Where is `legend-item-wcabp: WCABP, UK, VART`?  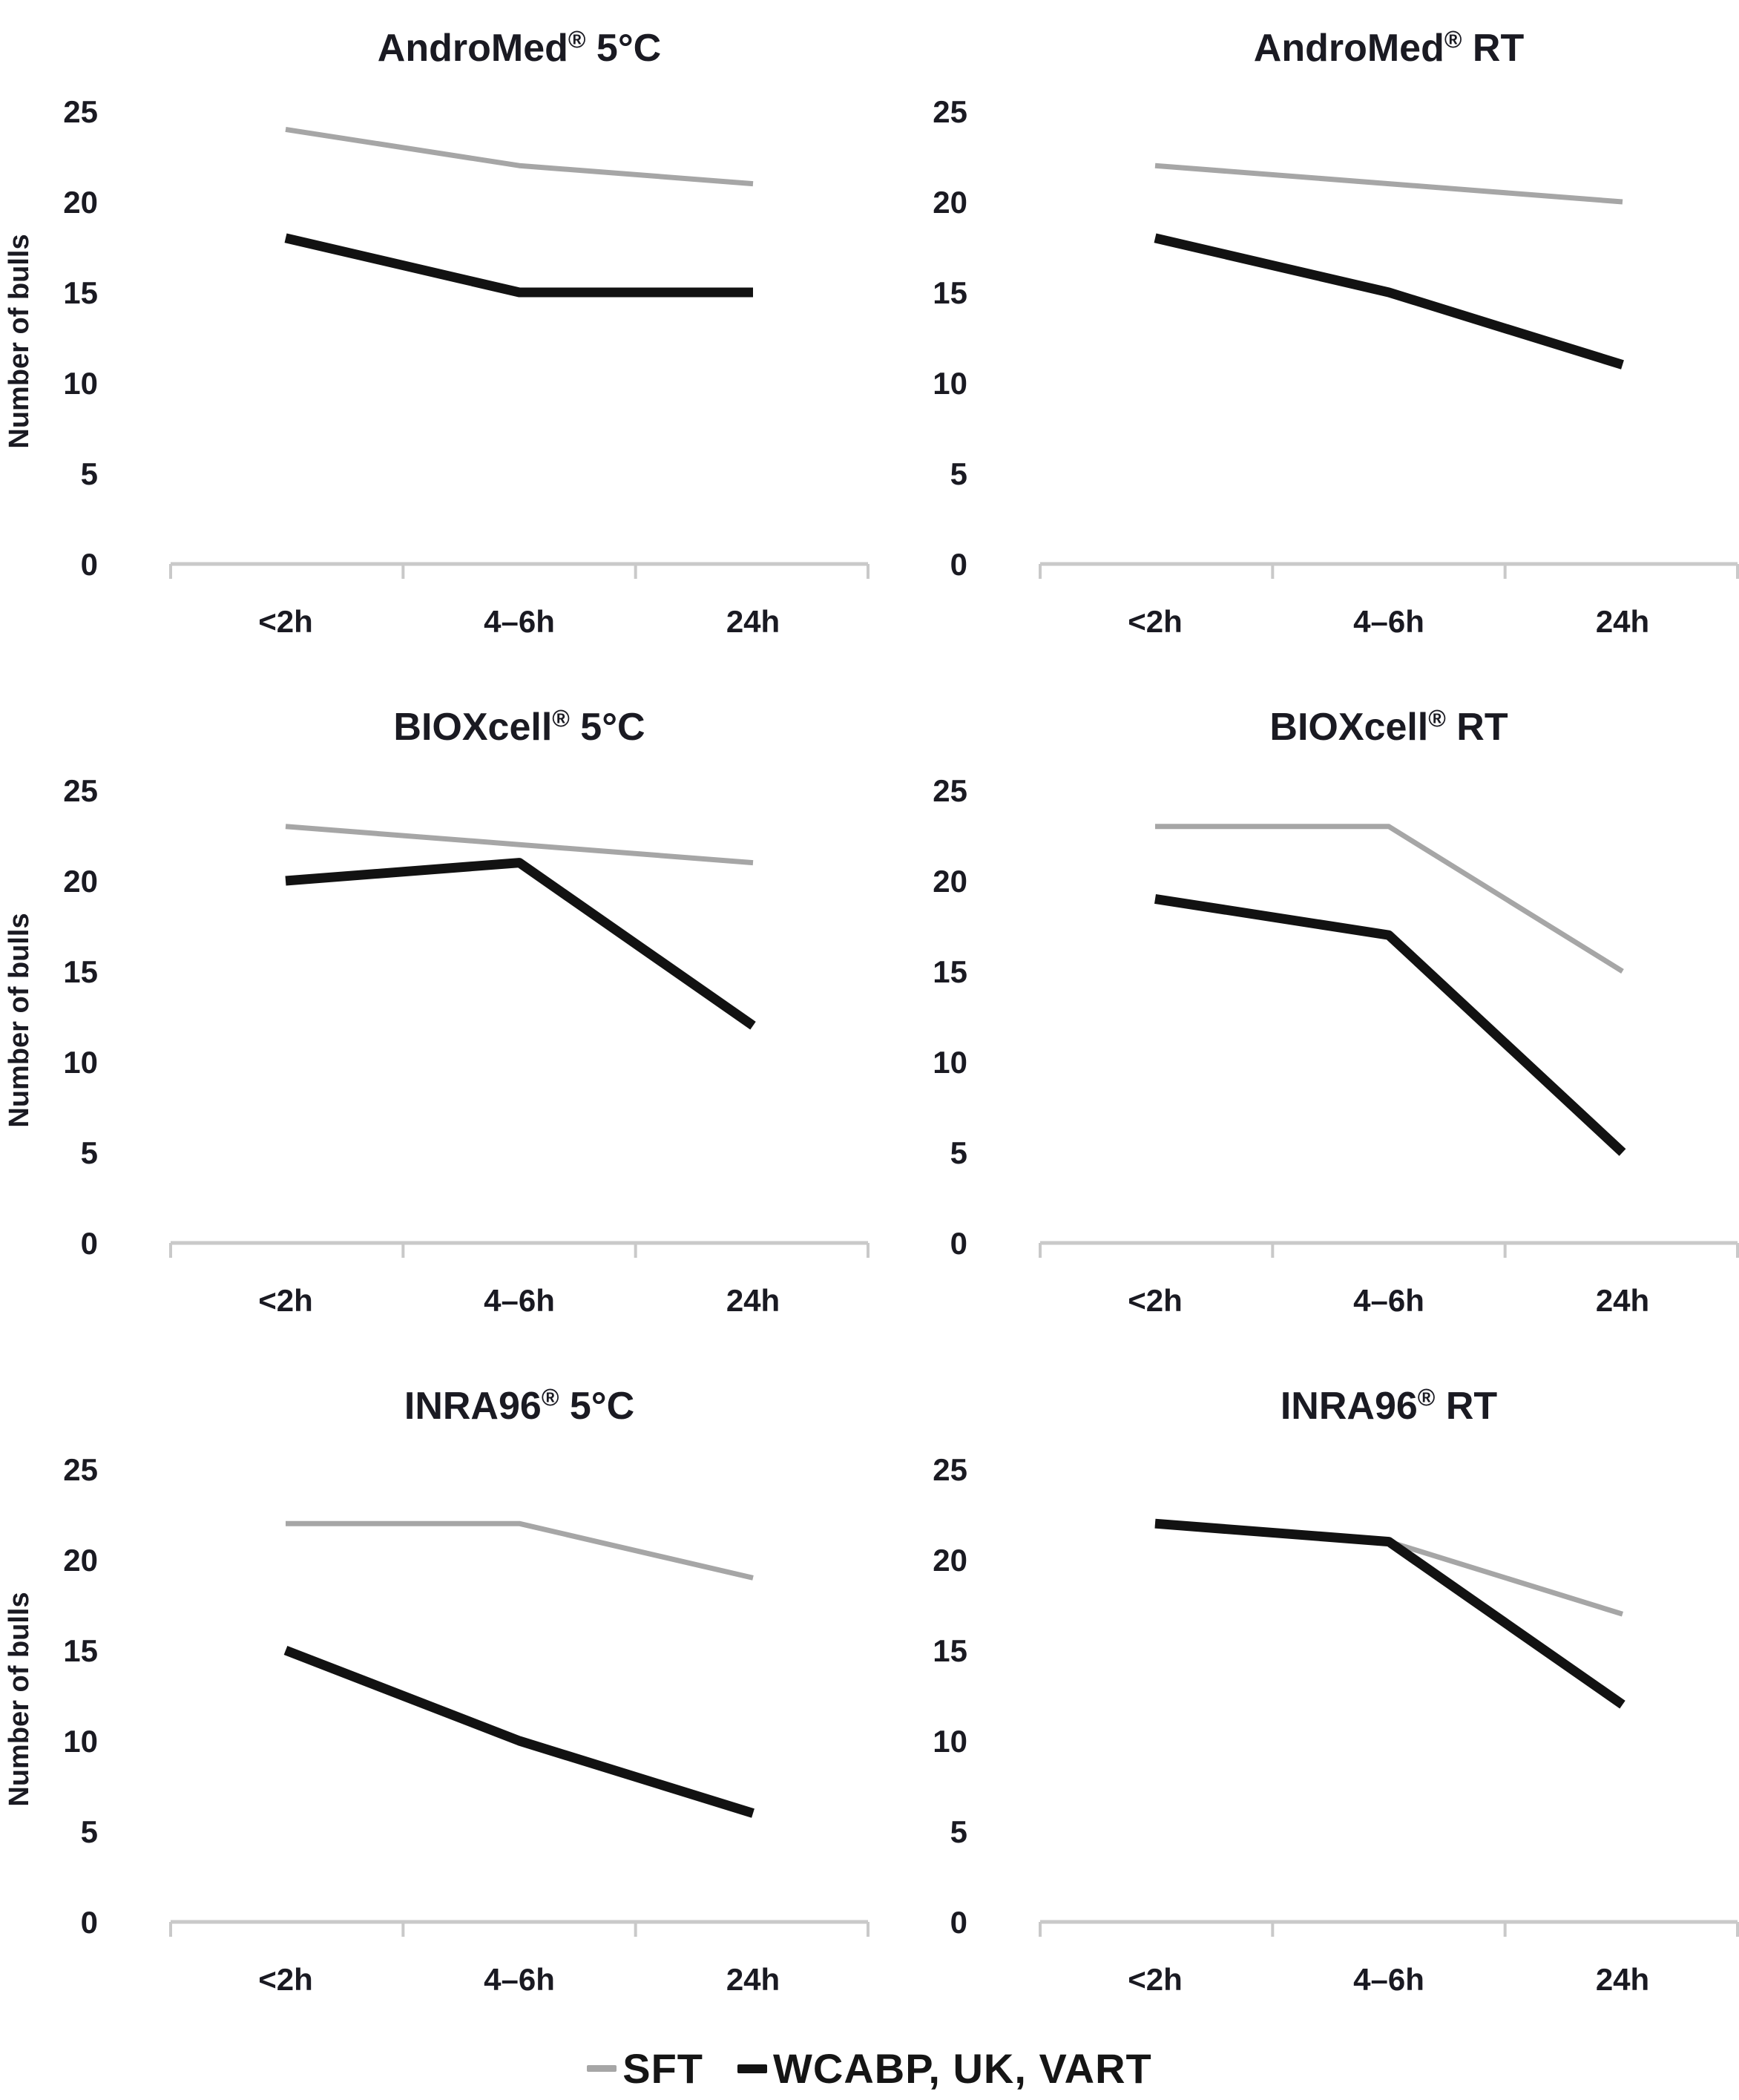 legend-item-wcabp: WCABP, UK, VART is located at coordinates (945, 2069).